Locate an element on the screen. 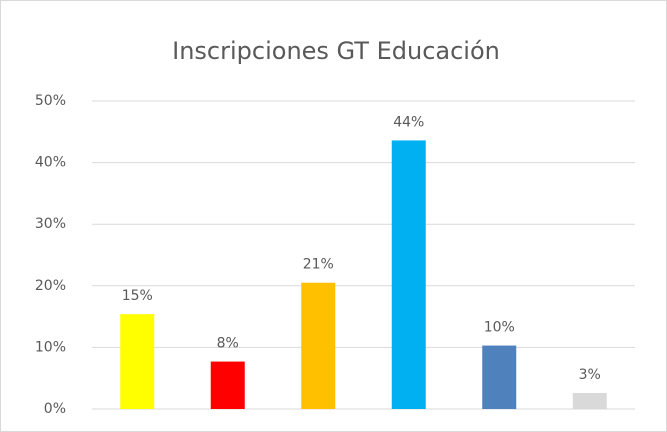 This screenshot has height=432, width=667. data-label: 44% is located at coordinates (408, 122).